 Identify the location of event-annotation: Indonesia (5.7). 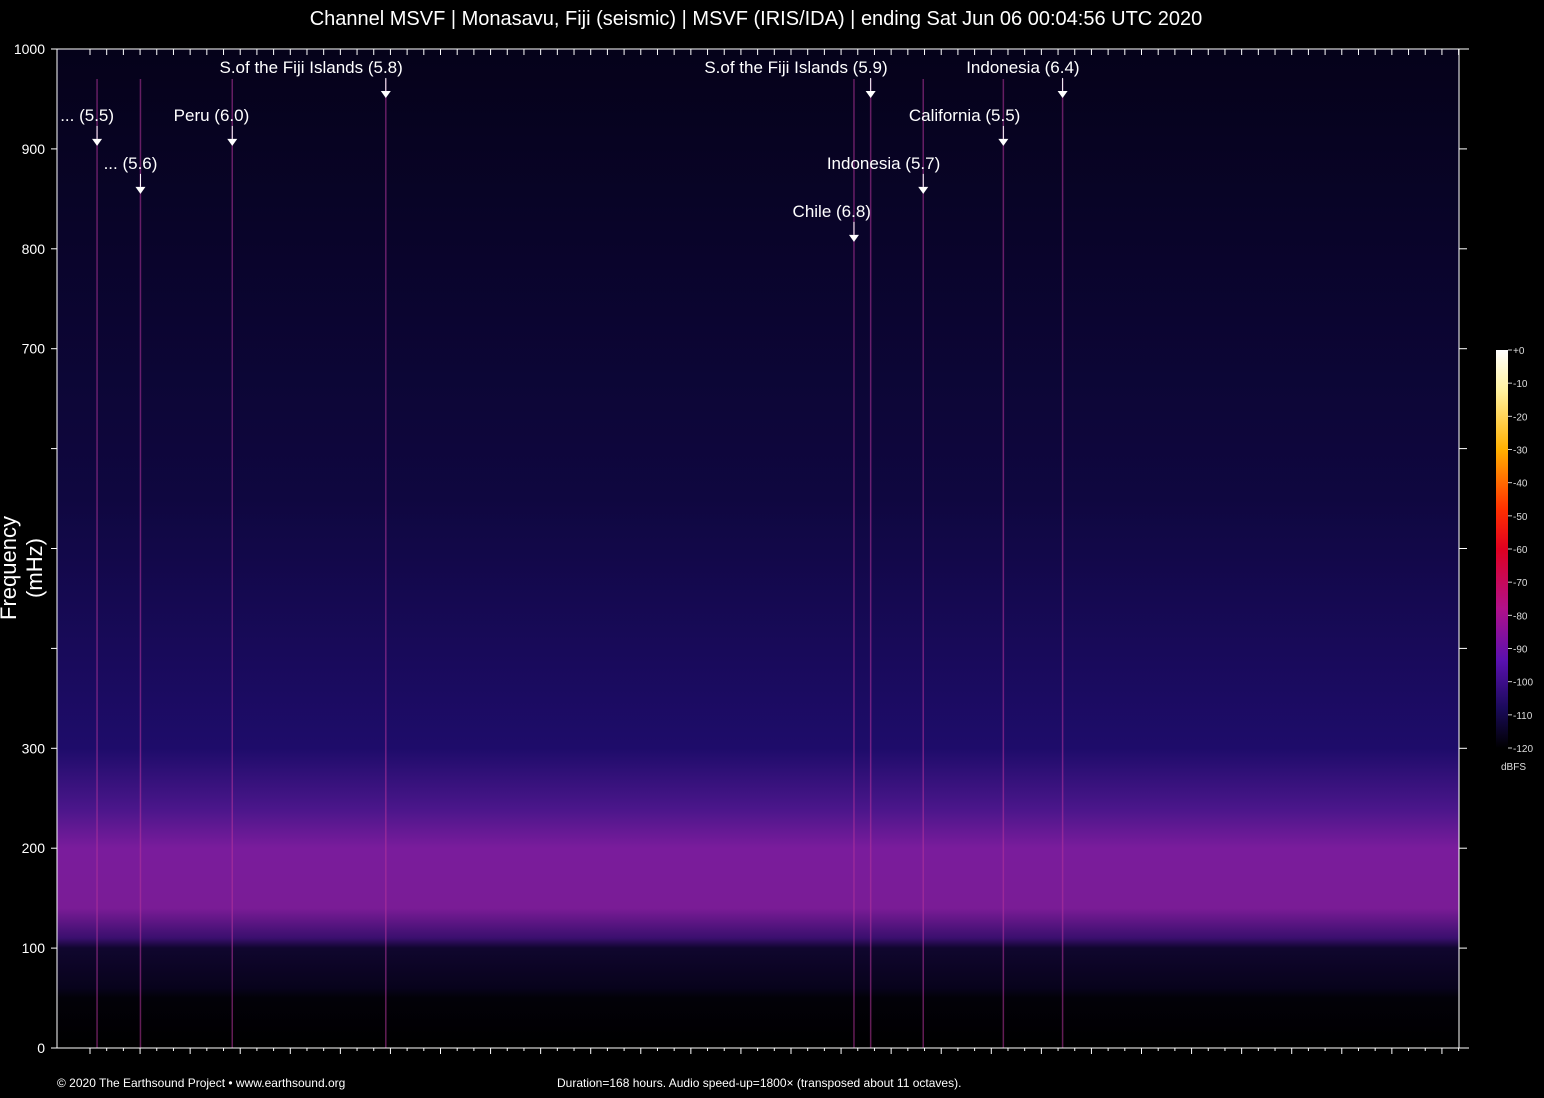
(883, 174).